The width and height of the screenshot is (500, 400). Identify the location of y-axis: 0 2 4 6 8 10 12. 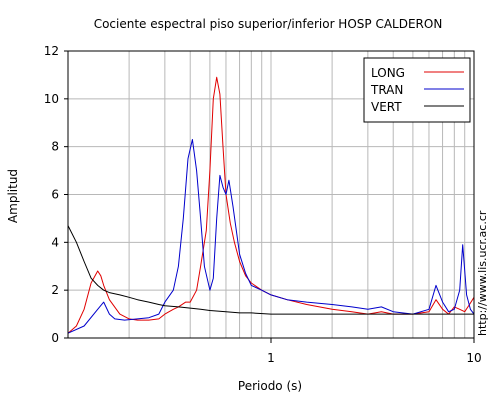
(56, 194).